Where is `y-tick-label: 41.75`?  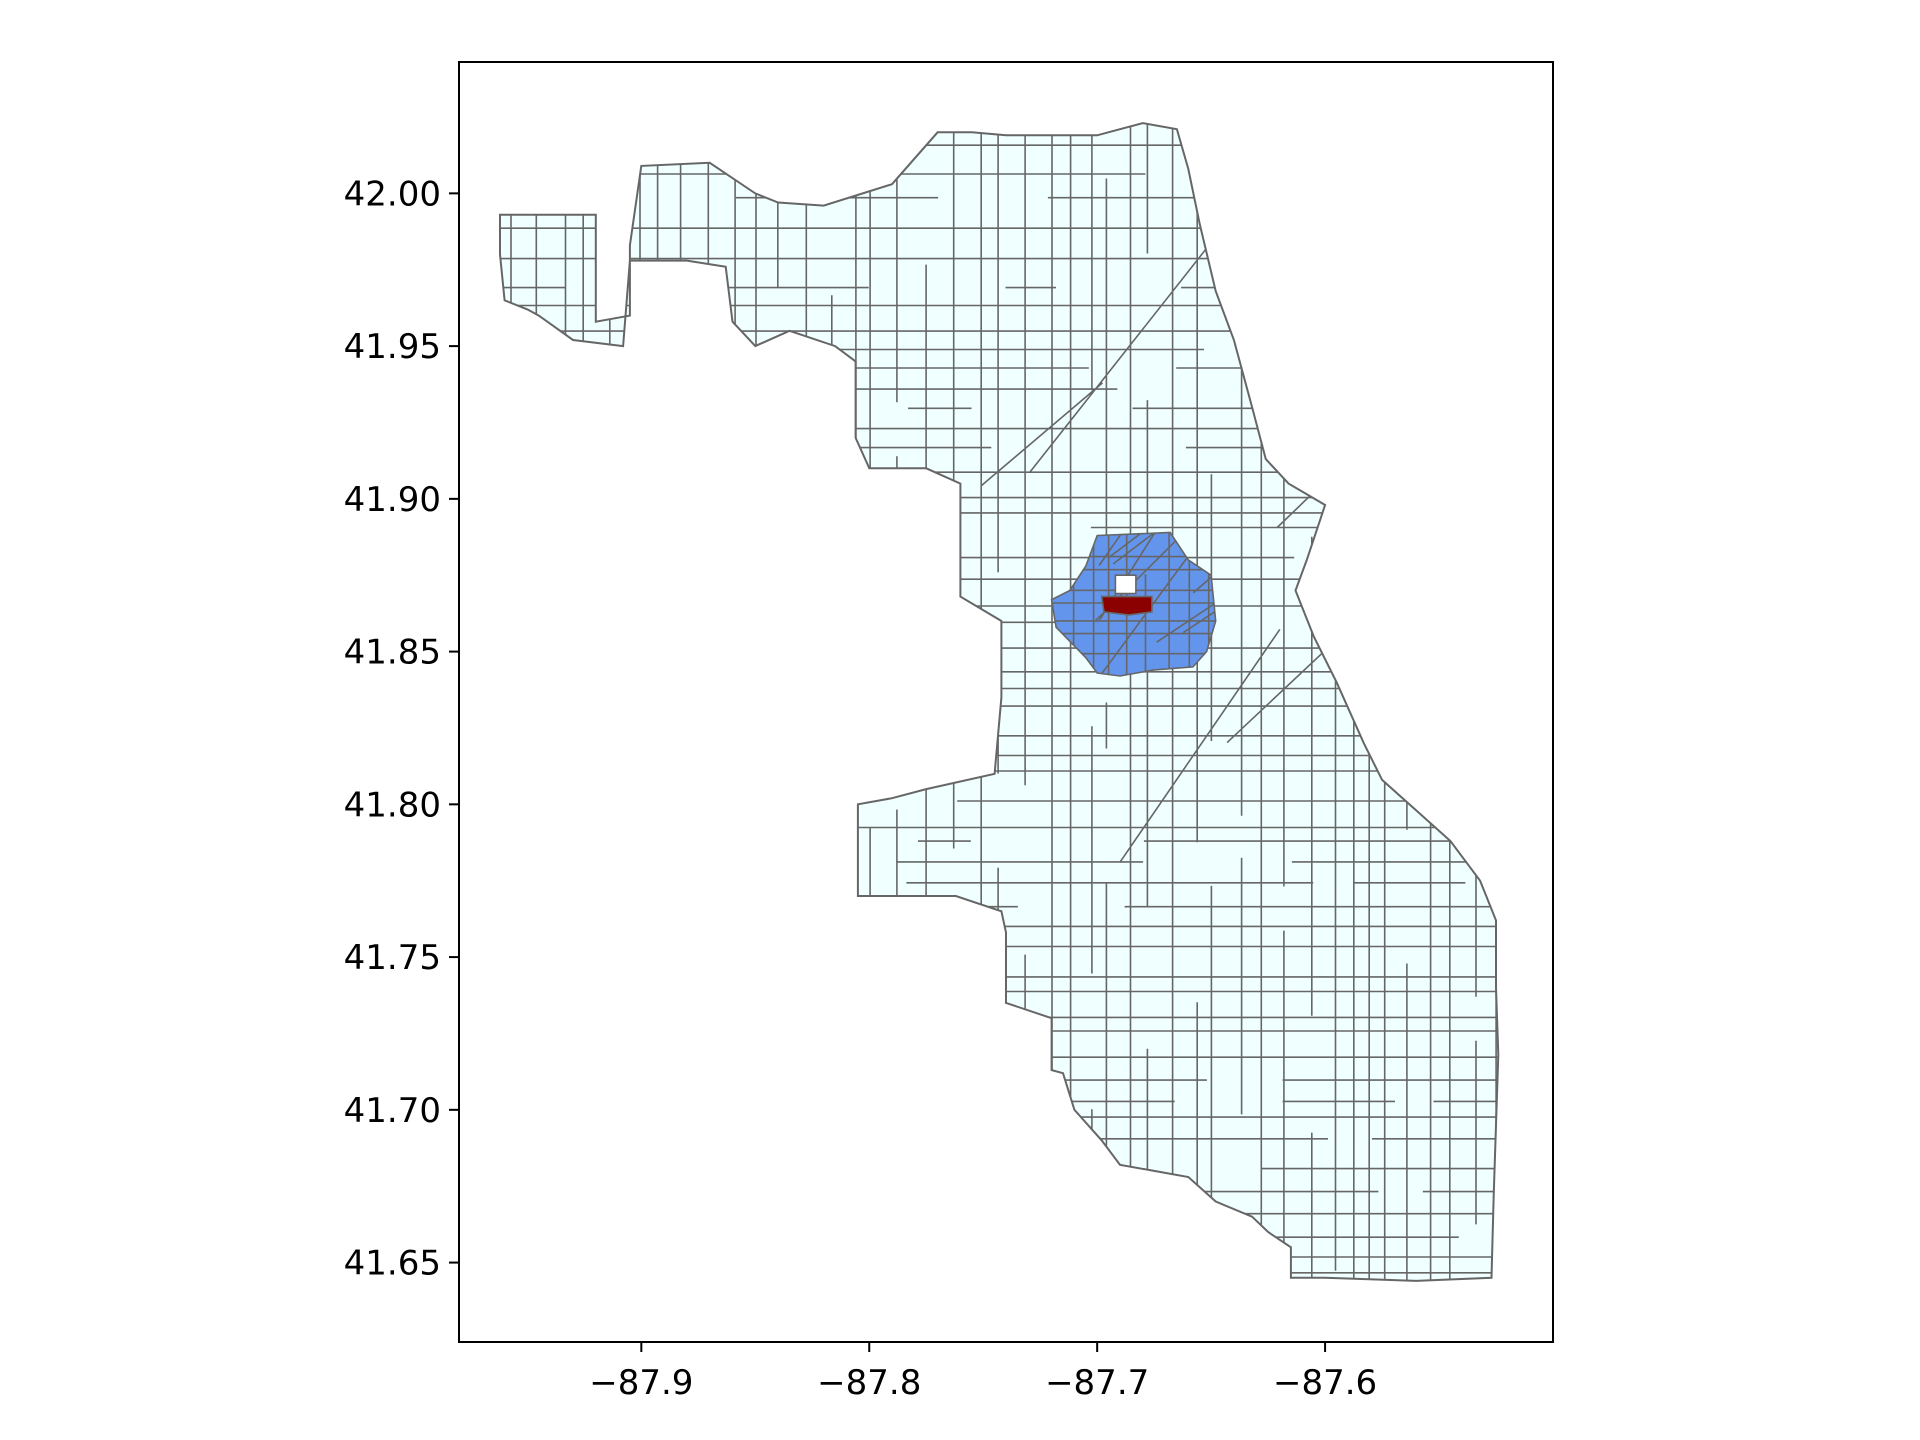 y-tick-label: 41.75 is located at coordinates (392, 958).